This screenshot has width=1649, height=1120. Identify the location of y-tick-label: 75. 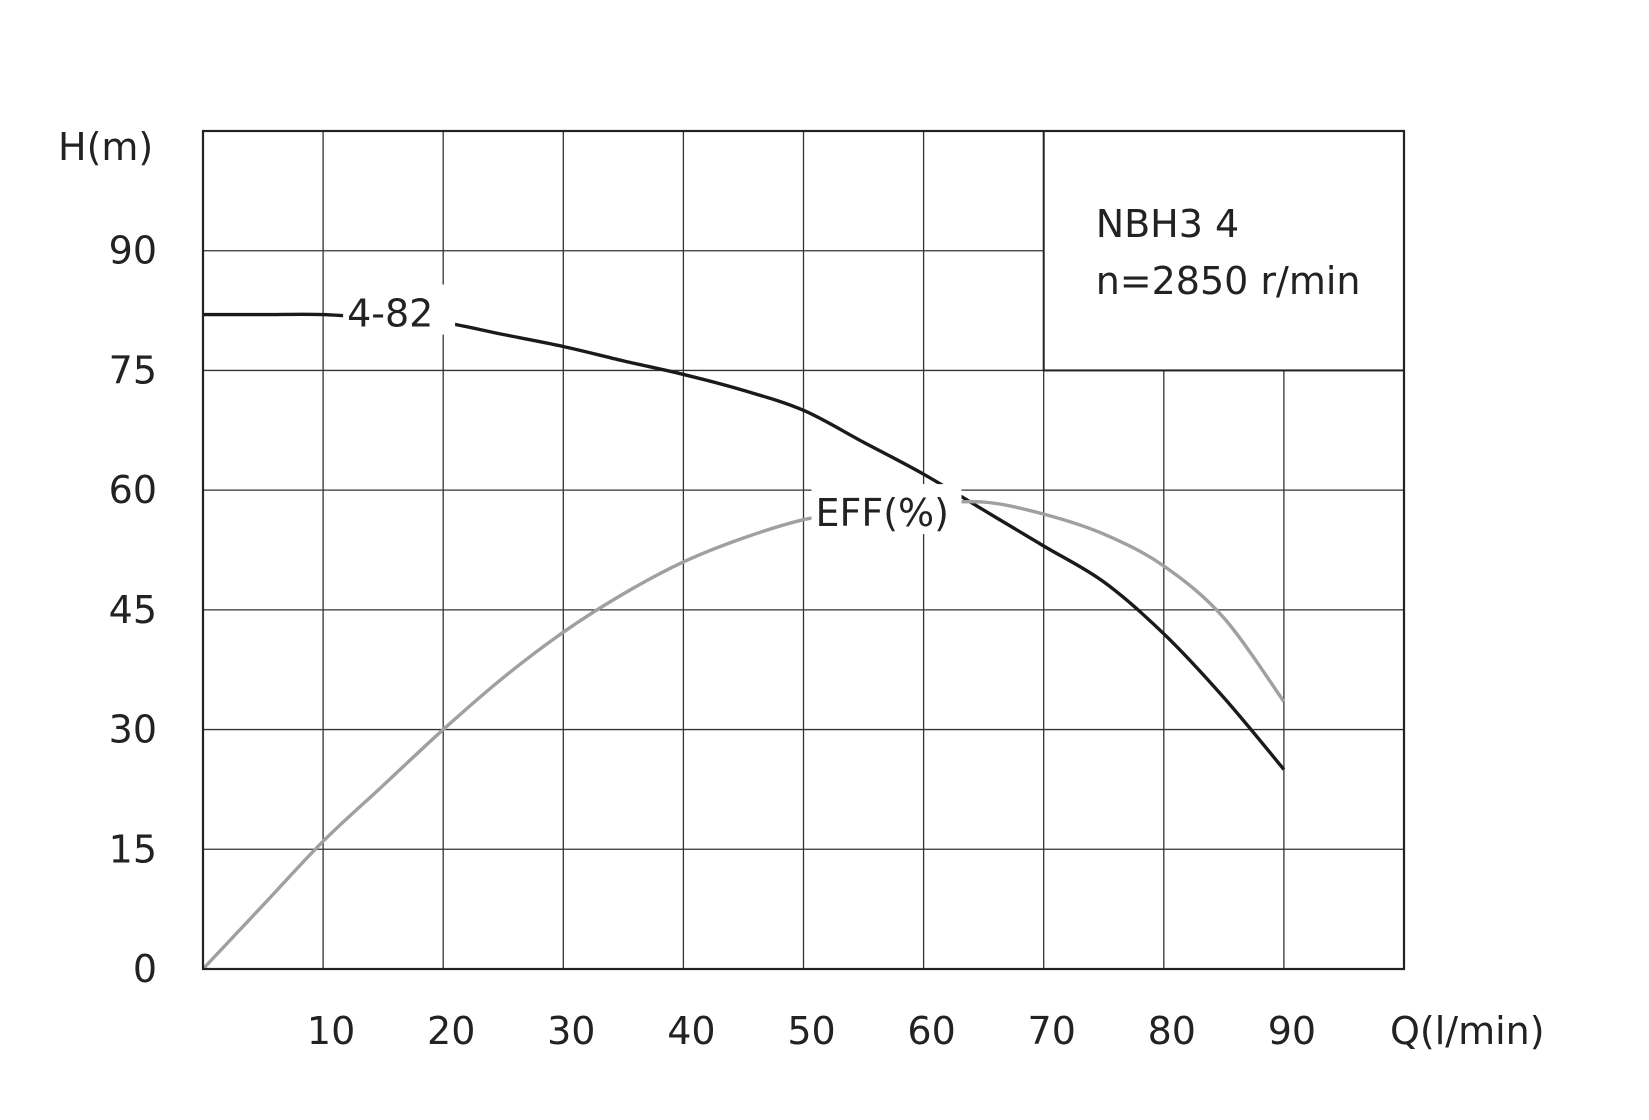
(133, 370).